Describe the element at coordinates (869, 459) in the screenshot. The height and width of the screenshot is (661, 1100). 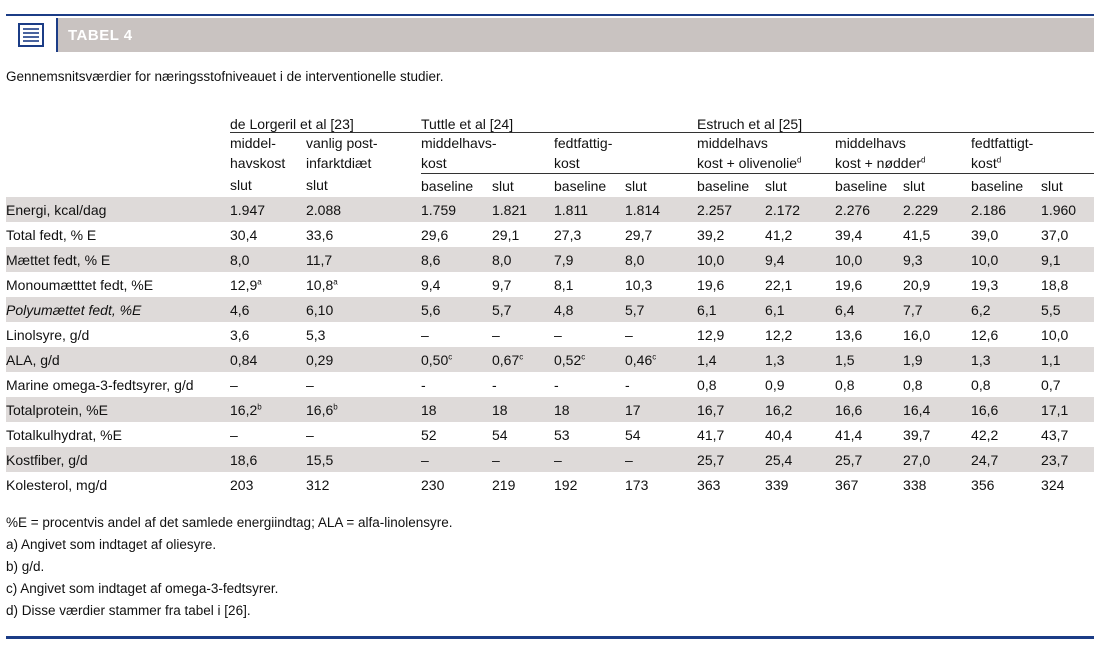
I see `table-cell: 25,7` at that location.